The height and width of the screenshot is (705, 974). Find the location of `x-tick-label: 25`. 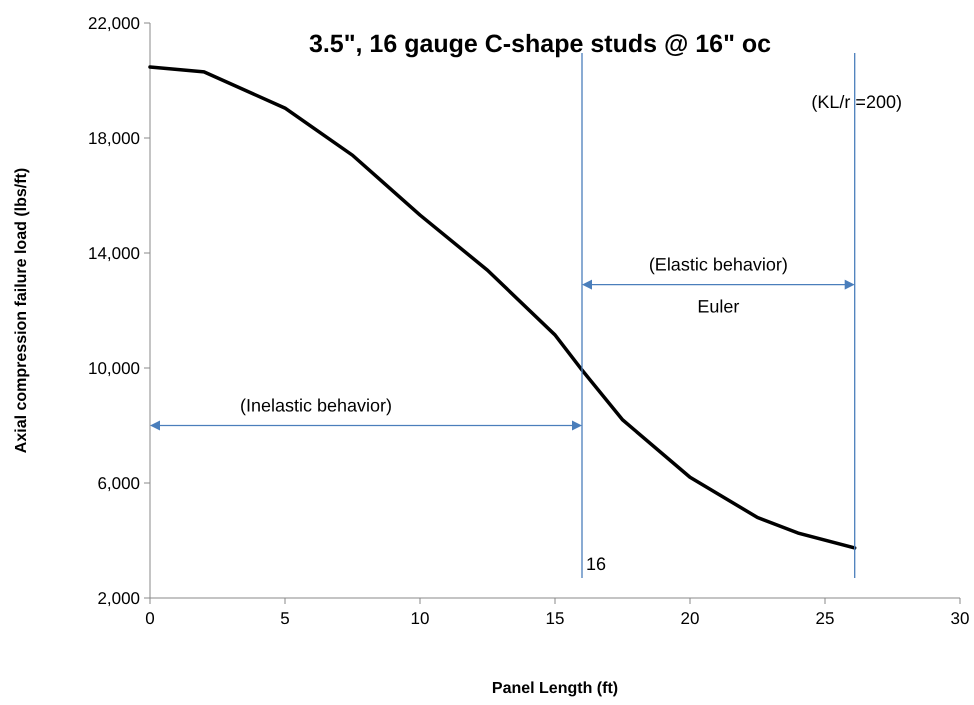

x-tick-label: 25 is located at coordinates (825, 618).